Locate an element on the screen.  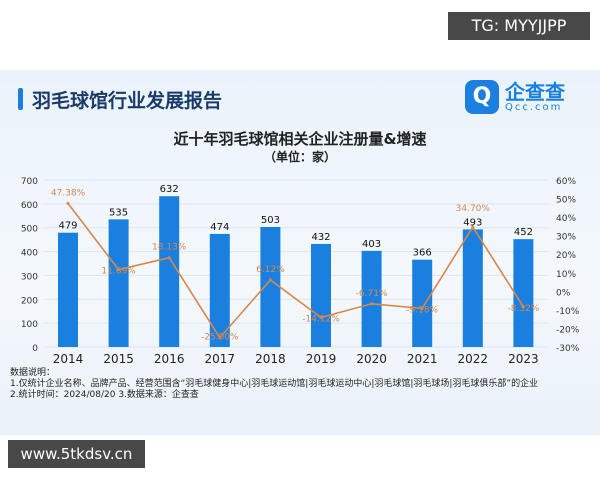
tg-label: TG: MYYJJPP is located at coordinates (519, 26).